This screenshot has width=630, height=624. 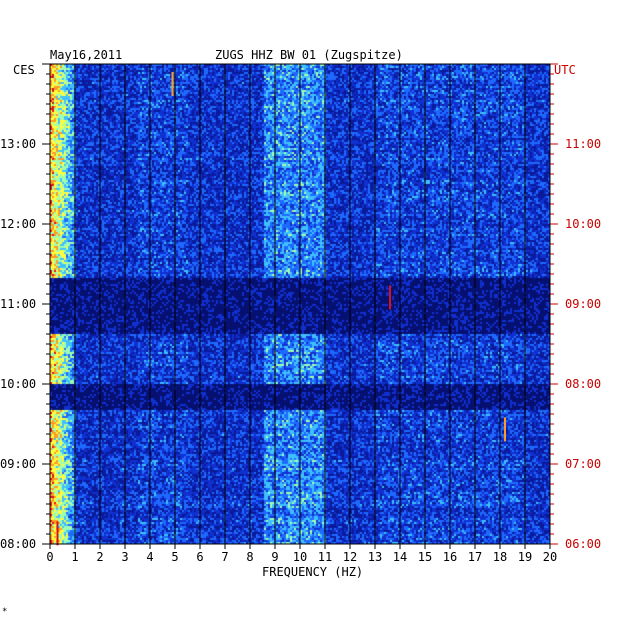 What do you see at coordinates (325, 557) in the screenshot?
I see `x-tick-label: 11` at bounding box center [325, 557].